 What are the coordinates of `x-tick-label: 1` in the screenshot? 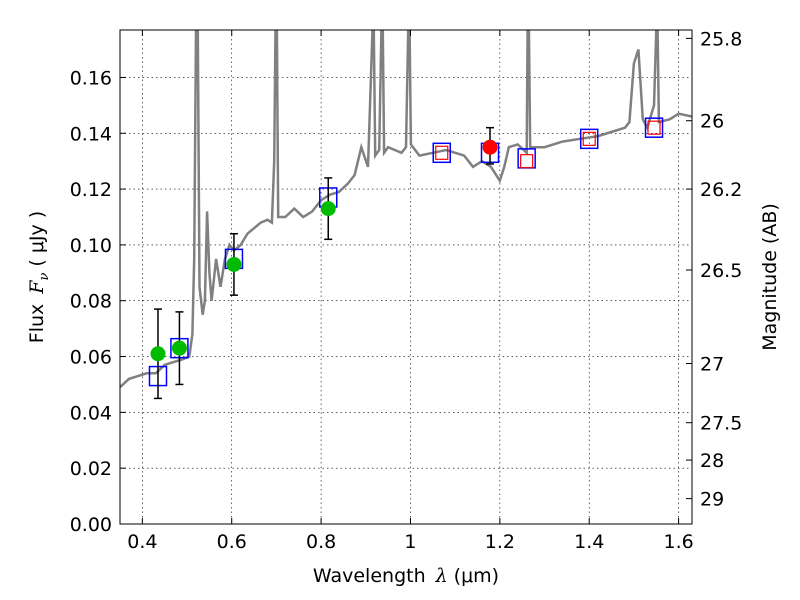 It's located at (410, 542).